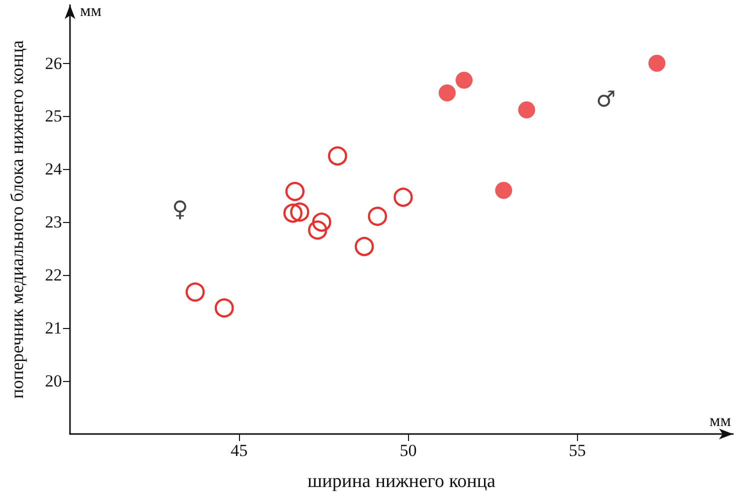  I want to click on annotation: ♂, so click(606, 100).